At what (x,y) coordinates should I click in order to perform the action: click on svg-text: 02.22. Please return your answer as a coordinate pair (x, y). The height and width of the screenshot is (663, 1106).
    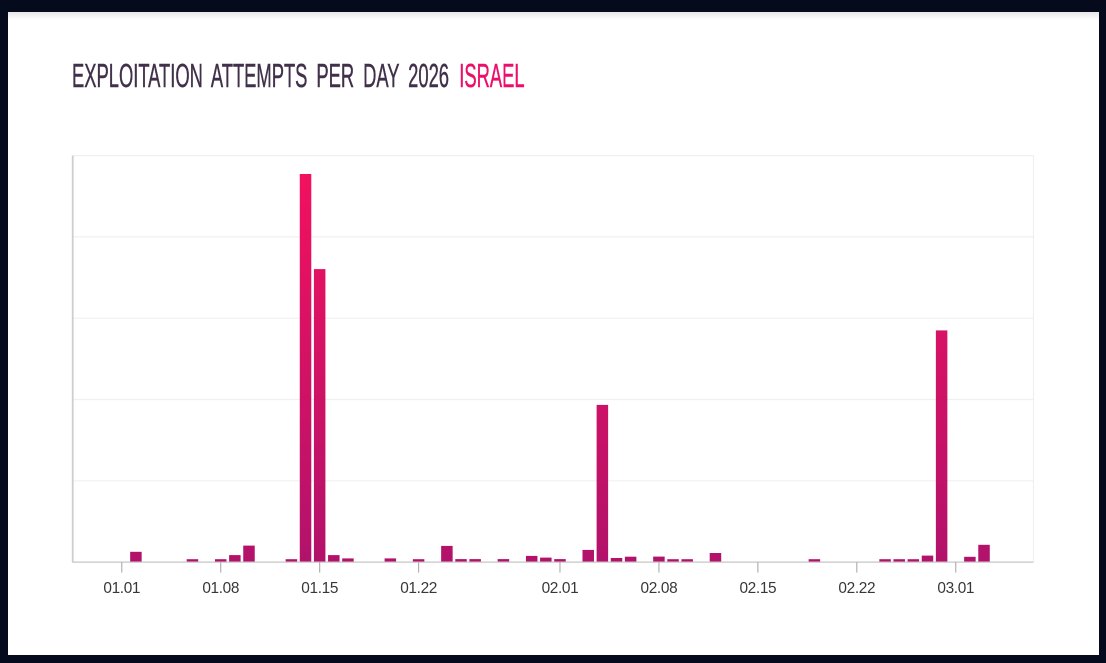
    Looking at the image, I should click on (856, 588).